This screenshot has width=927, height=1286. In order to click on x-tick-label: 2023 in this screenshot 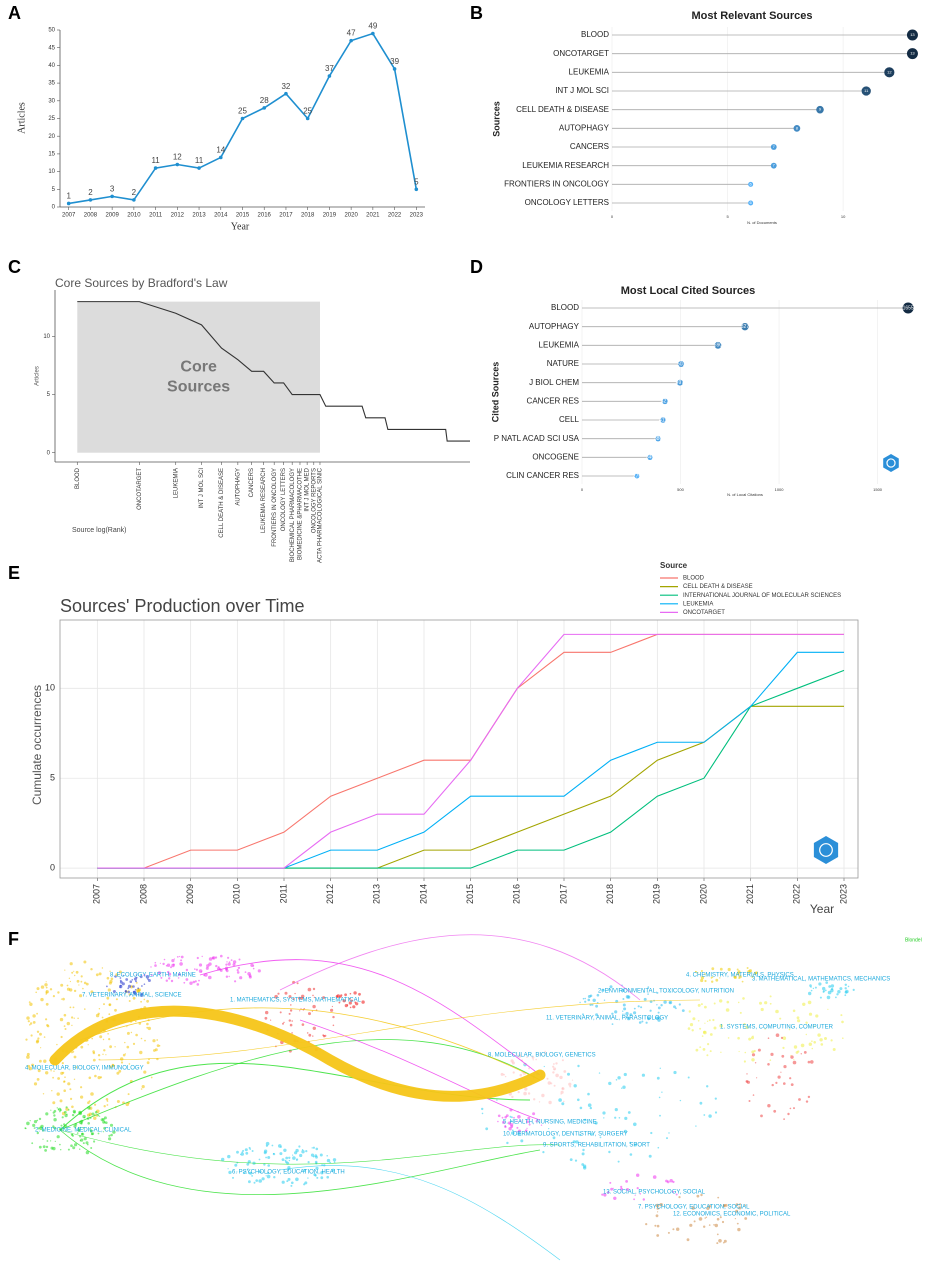, I will do `click(843, 894)`.